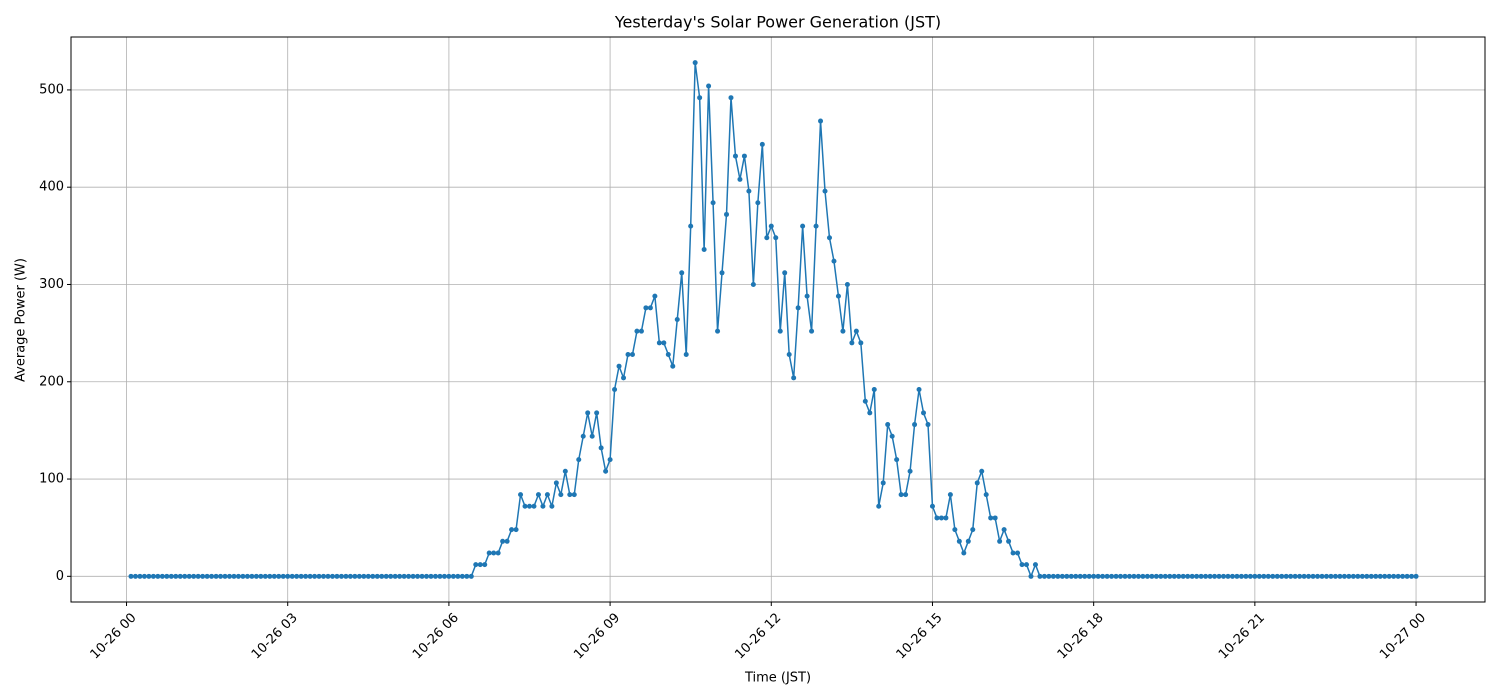 Image resolution: width=1500 pixels, height=700 pixels. Describe the element at coordinates (114, 636) in the screenshot. I see `x-tick-label: 10-26 00` at that location.